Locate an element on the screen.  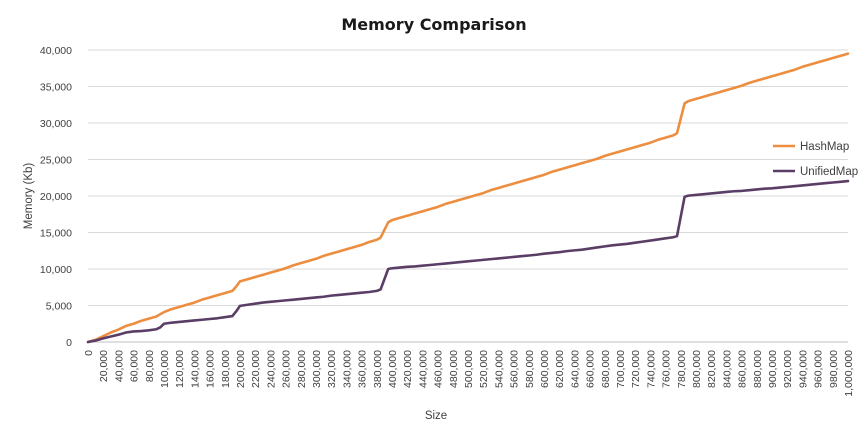
x-tick-label: 860,000 is located at coordinates (743, 369).